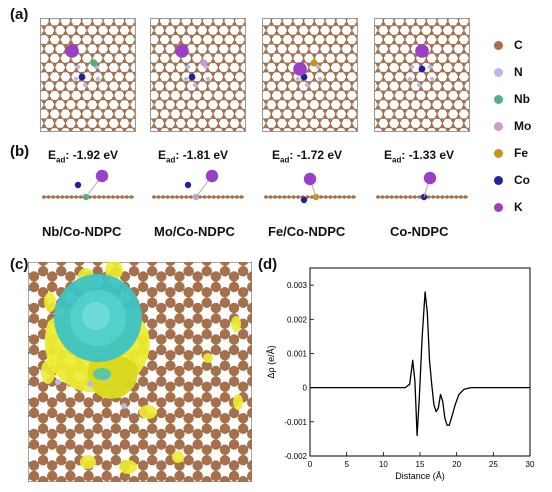 The image size is (552, 492). What do you see at coordinates (307, 231) in the screenshot?
I see `system-name: Fe/Co-NDPC` at bounding box center [307, 231].